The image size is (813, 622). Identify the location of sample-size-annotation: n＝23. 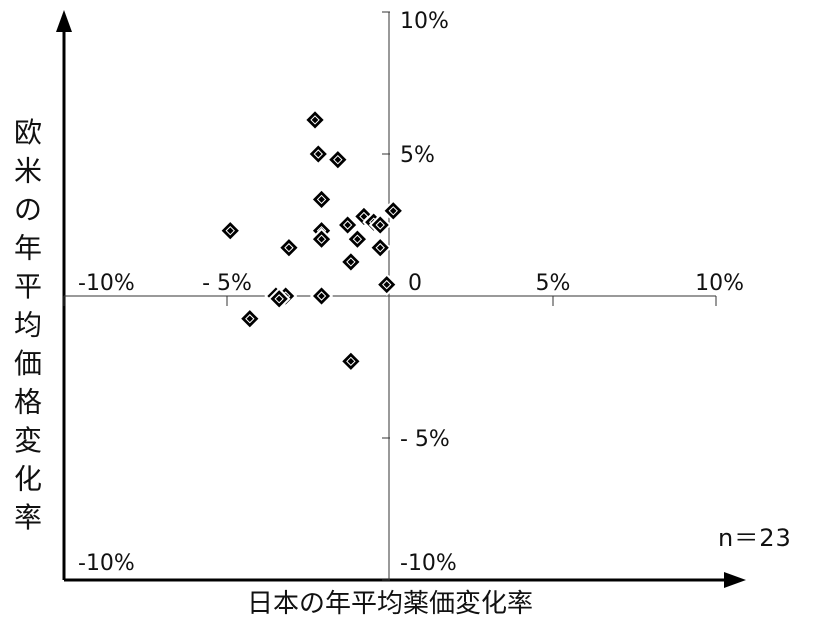
(755, 538).